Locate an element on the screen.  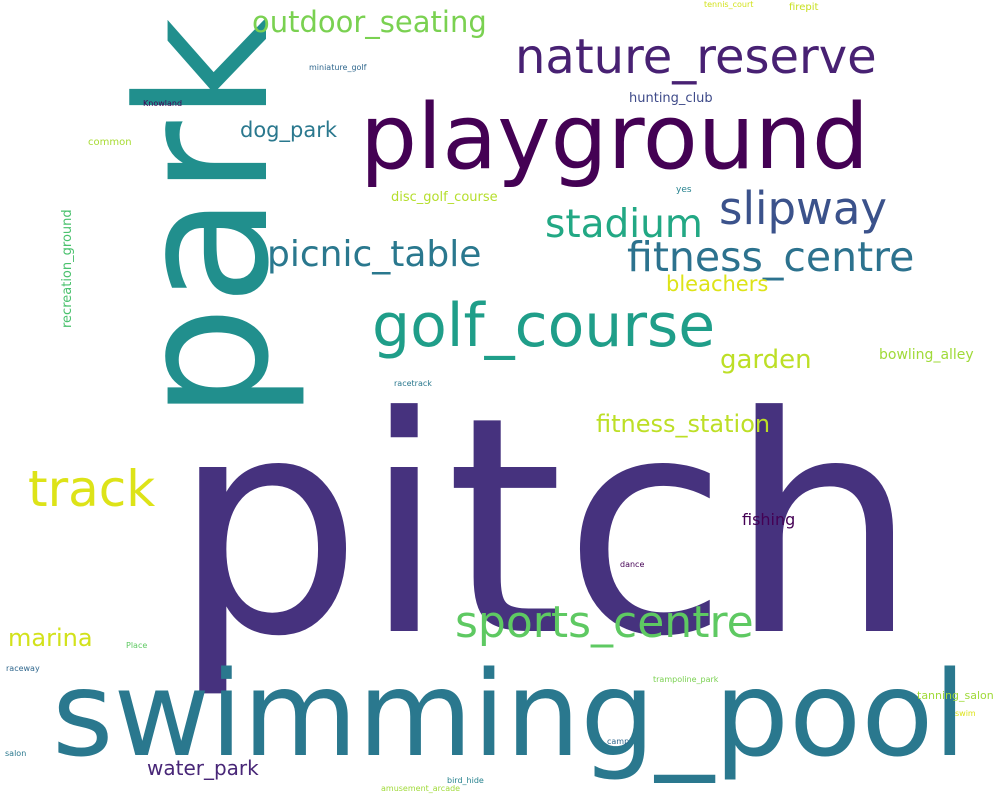
word-tanning-salon: tanning_salon is located at coordinates (955, 695).